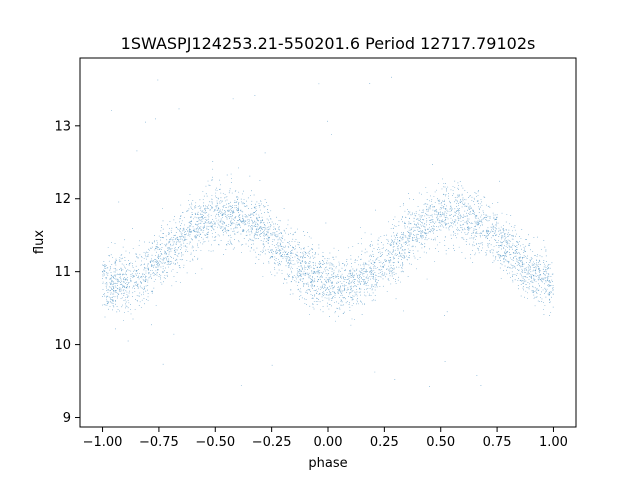 This screenshot has height=480, width=640. I want to click on y-axis-label: flux, so click(39, 242).